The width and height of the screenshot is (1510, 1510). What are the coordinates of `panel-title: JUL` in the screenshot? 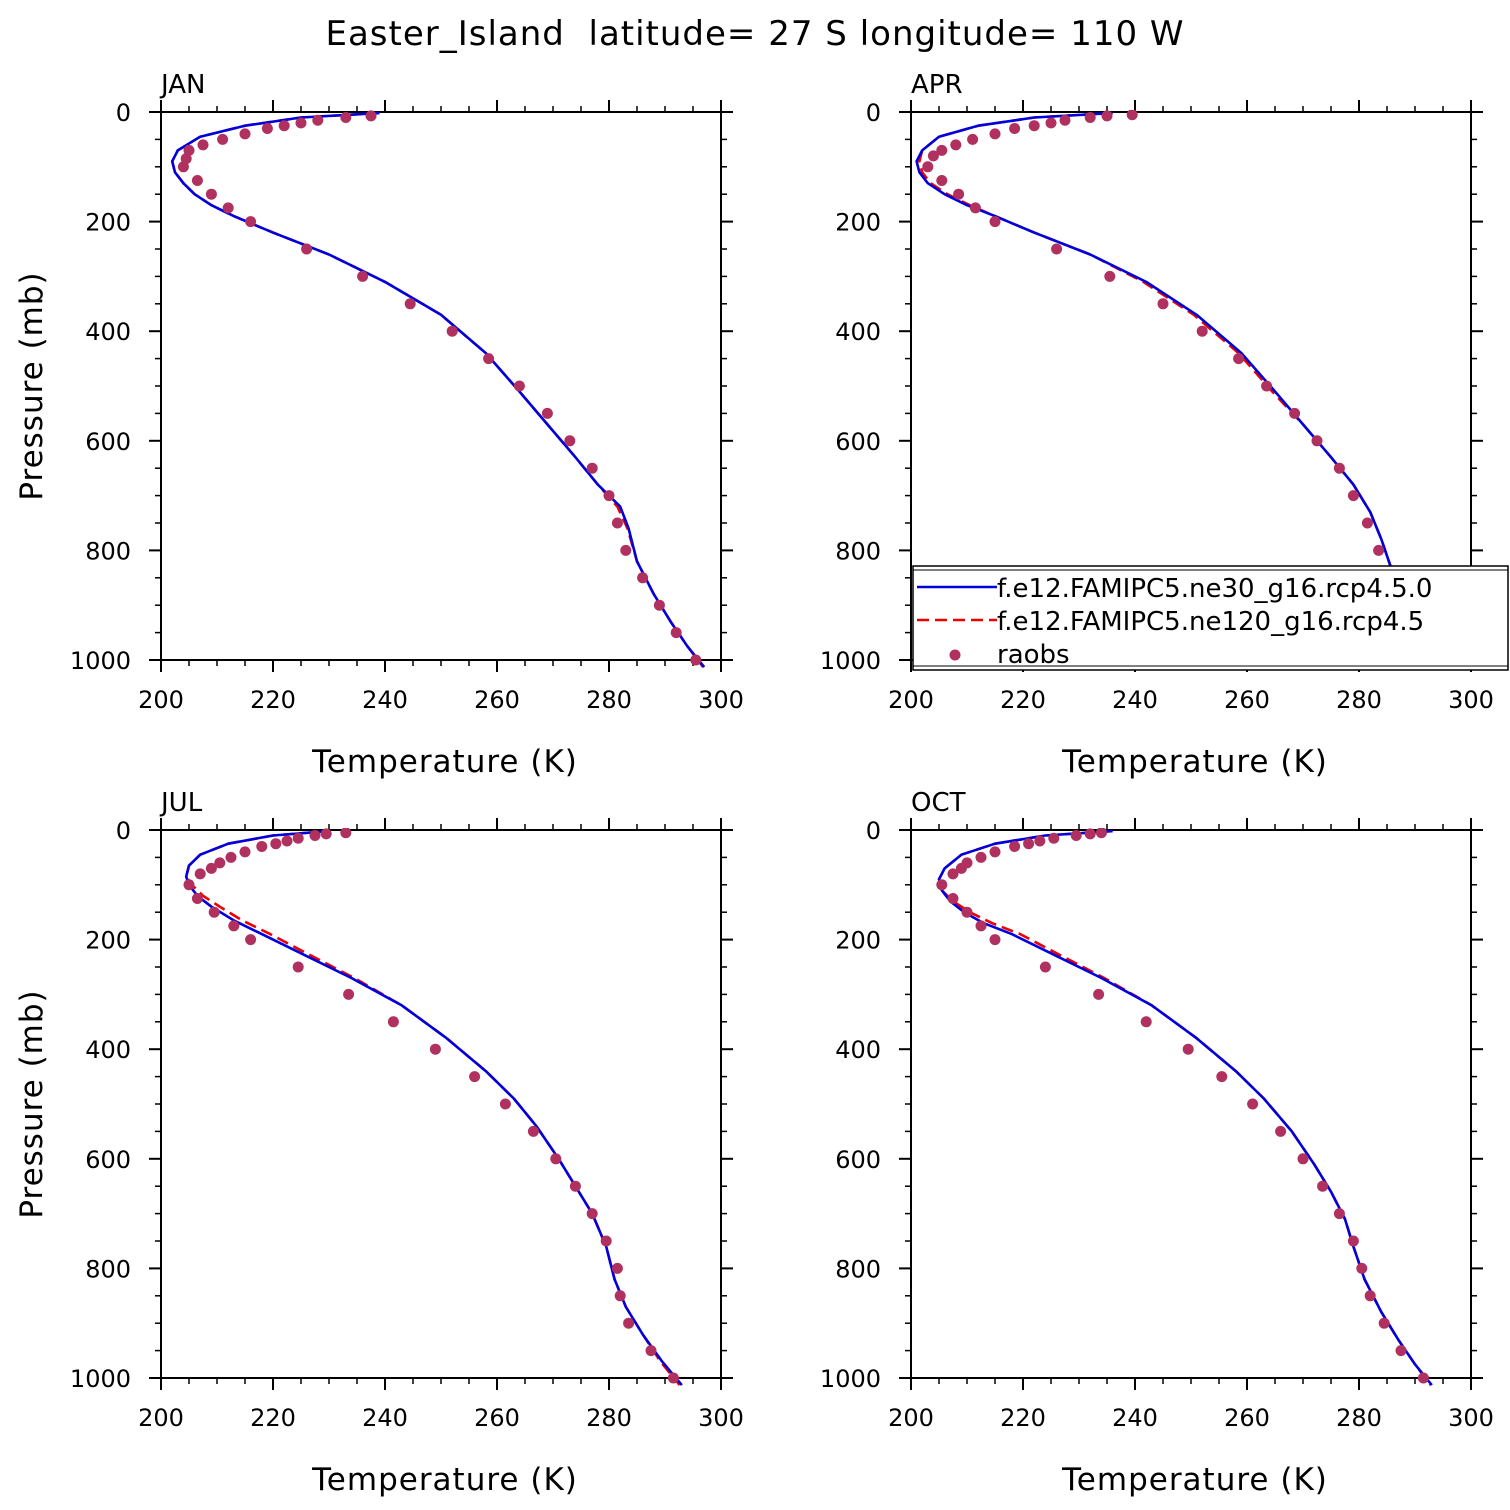 It's located at (181, 803).